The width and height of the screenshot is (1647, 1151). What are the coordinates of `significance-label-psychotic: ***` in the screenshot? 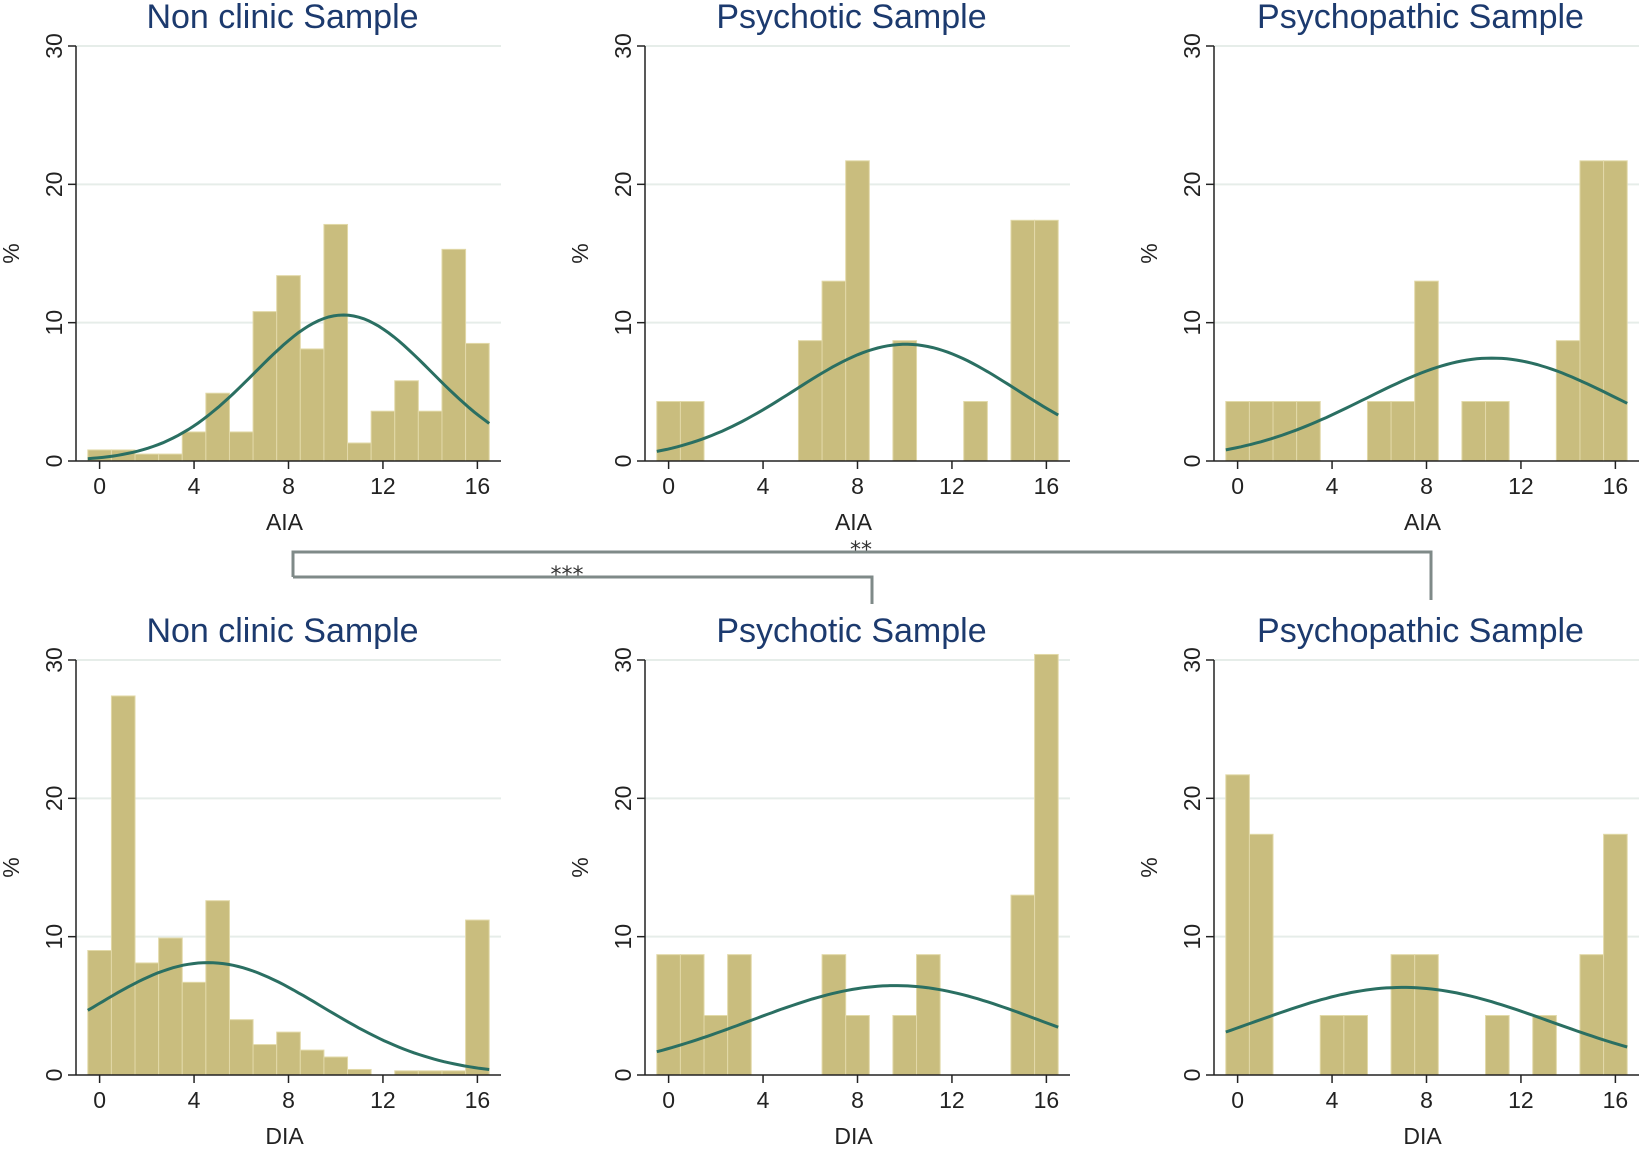 It's located at (567, 575).